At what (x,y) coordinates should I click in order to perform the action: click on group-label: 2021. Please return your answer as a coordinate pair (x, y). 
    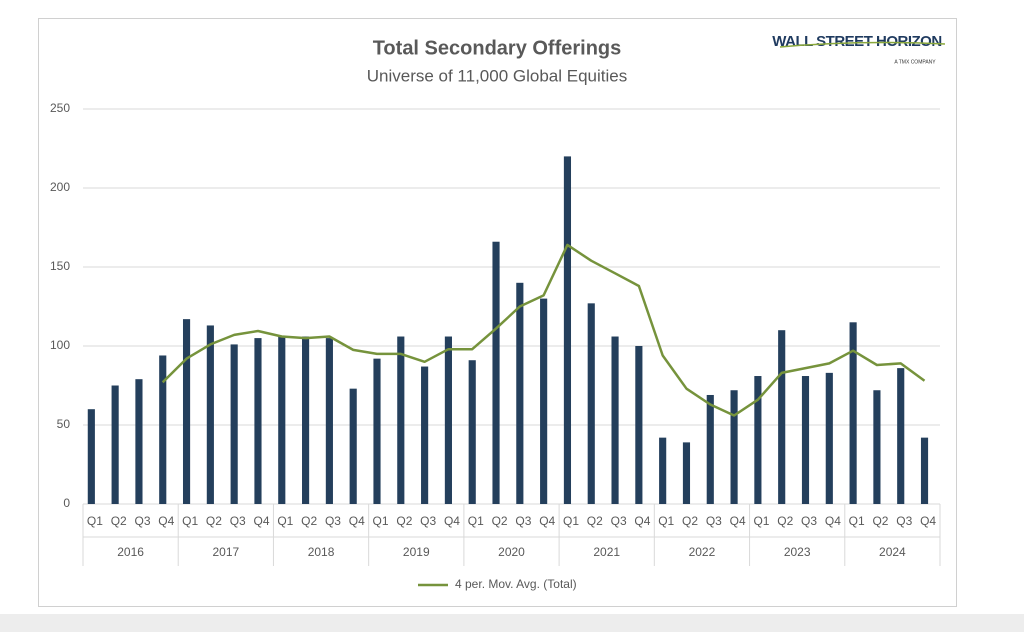
    Looking at the image, I should click on (606, 552).